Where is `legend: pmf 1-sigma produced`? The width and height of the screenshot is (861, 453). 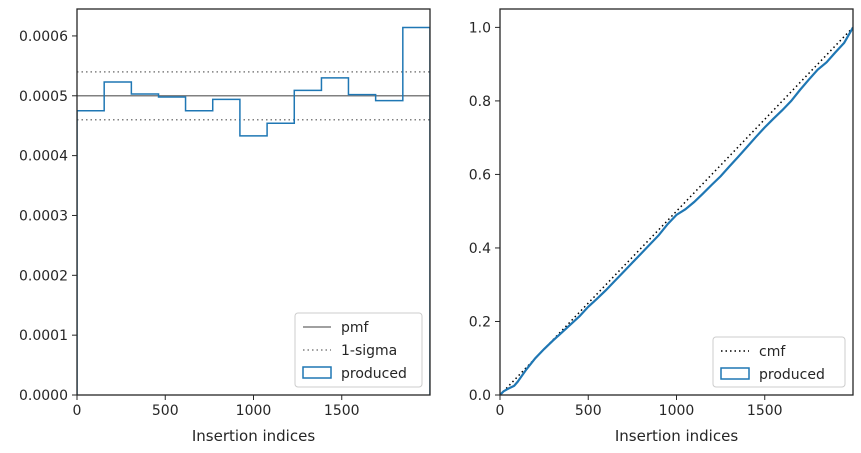
legend: pmf 1-sigma produced is located at coordinates (358, 350).